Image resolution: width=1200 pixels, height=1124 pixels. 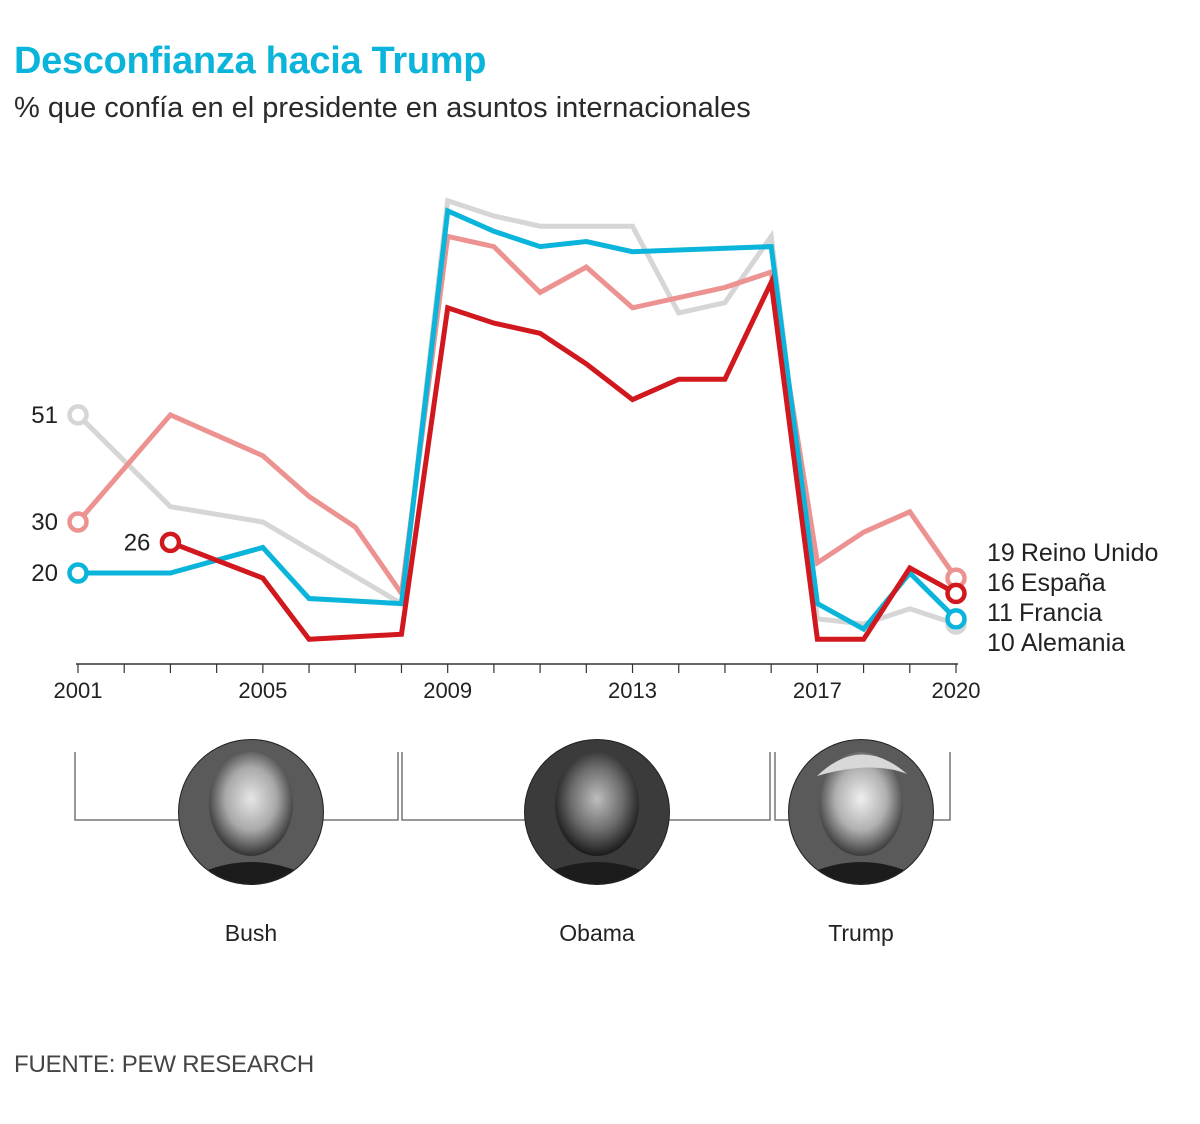 I want to click on start-marker-alemania, so click(x=78, y=415).